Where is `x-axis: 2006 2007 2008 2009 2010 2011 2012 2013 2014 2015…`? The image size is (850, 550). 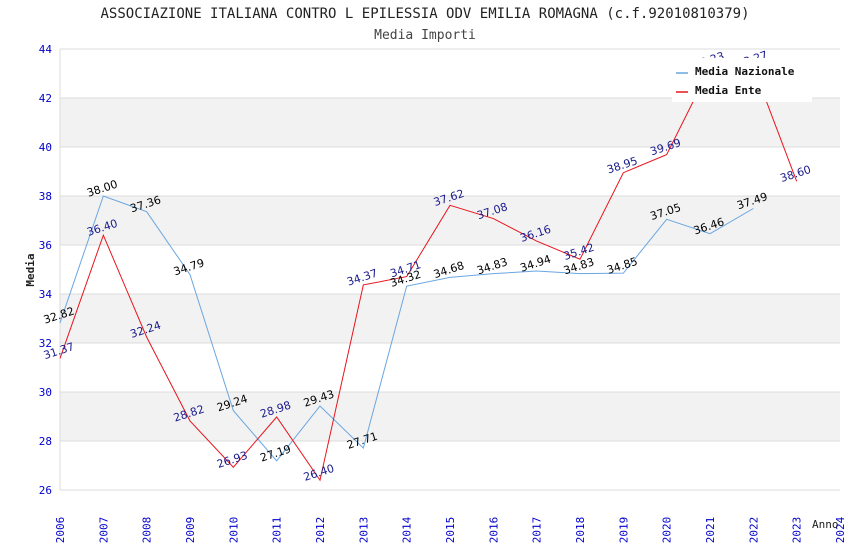 x-axis: 2006 2007 2008 2009 2010 2011 2012 2013 2014 2015… is located at coordinates (450, 529).